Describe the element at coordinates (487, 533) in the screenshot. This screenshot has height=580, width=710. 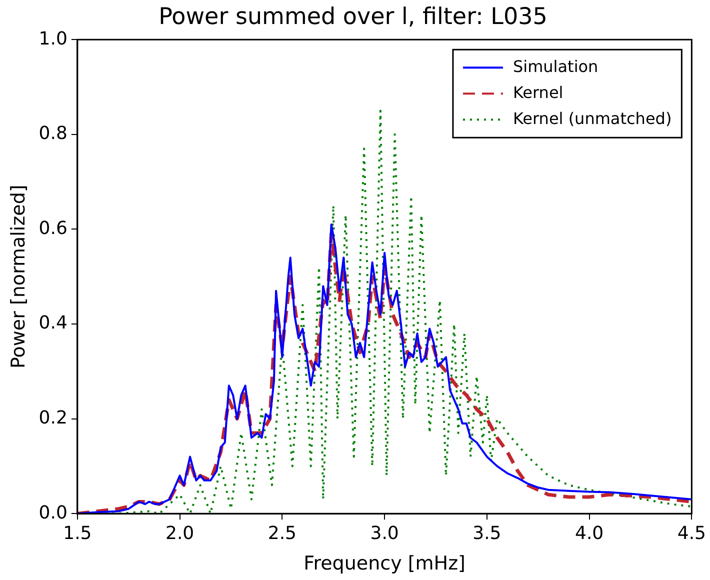
I see `x-tick-label: 3.5` at that location.